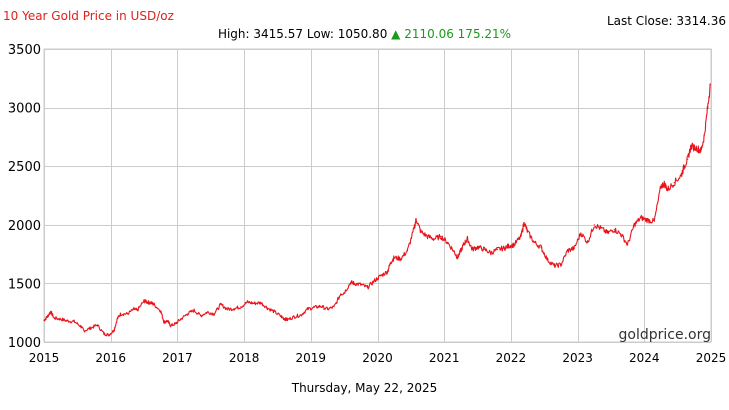  Describe the element at coordinates (320, 34) in the screenshot. I see `low-label: Low:` at that location.